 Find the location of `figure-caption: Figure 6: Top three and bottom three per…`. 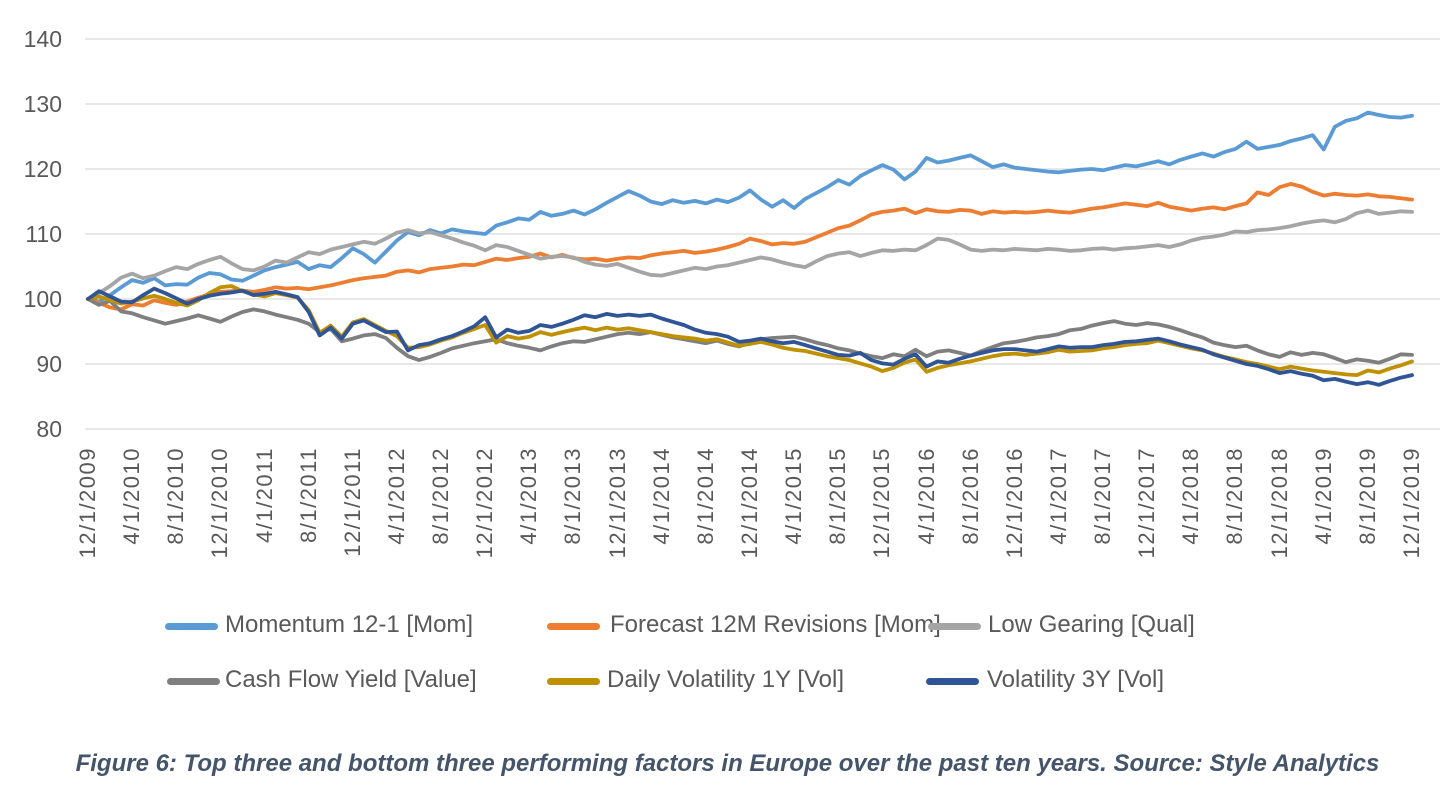

figure-caption: Figure 6: Top three and bottom three per… is located at coordinates (727, 763).